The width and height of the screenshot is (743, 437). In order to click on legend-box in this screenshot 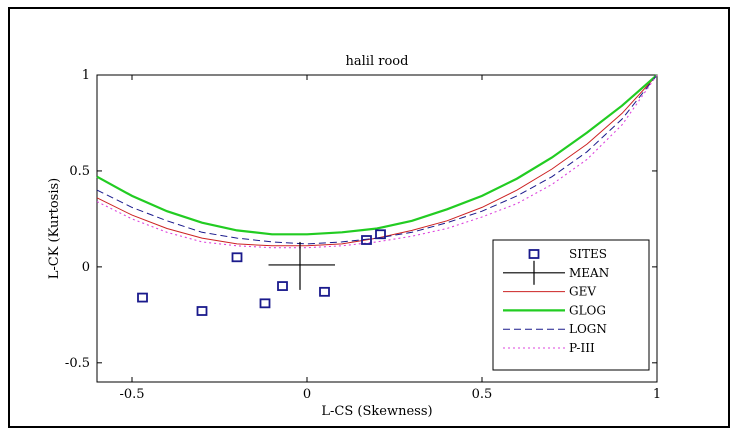, I will do `click(571, 305)`.